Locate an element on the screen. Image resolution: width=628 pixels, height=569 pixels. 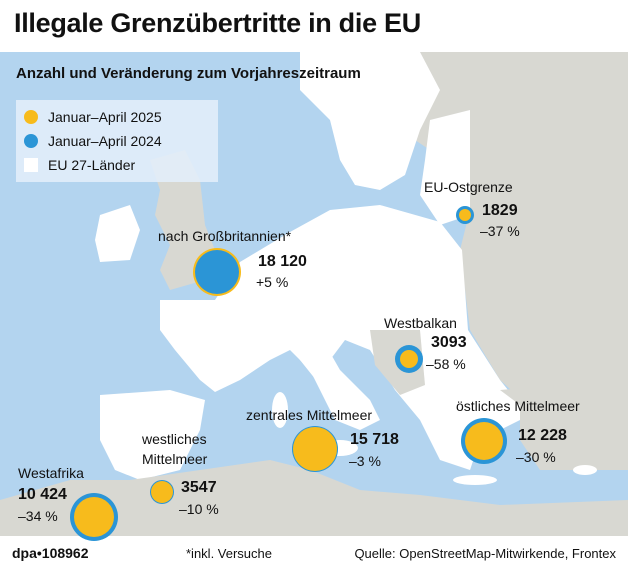
bubble-2025-westbalkan is located at coordinates (409, 359).